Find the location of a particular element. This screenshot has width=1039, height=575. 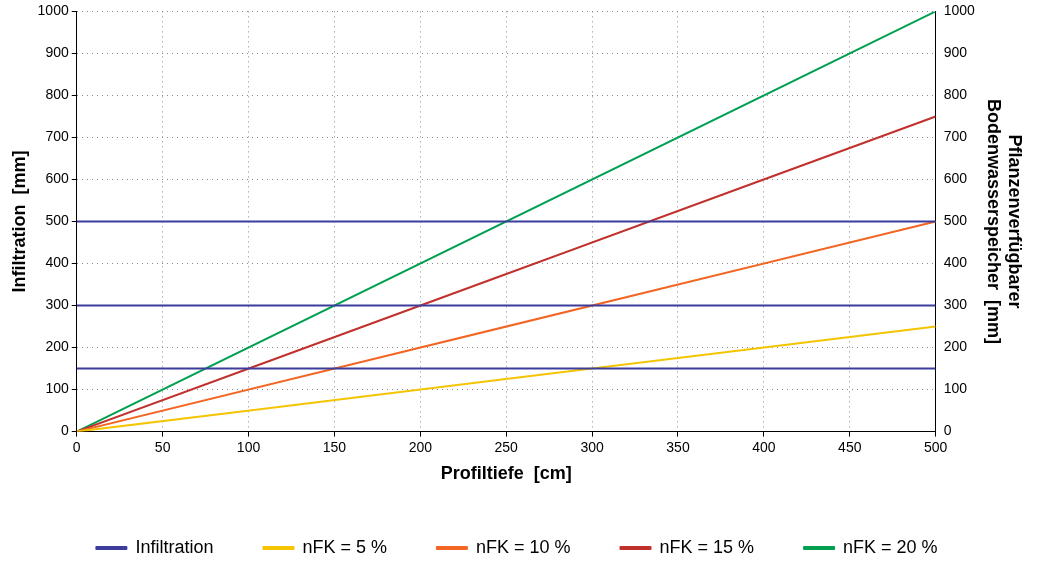

x-tick-label: 200 is located at coordinates (420, 446).